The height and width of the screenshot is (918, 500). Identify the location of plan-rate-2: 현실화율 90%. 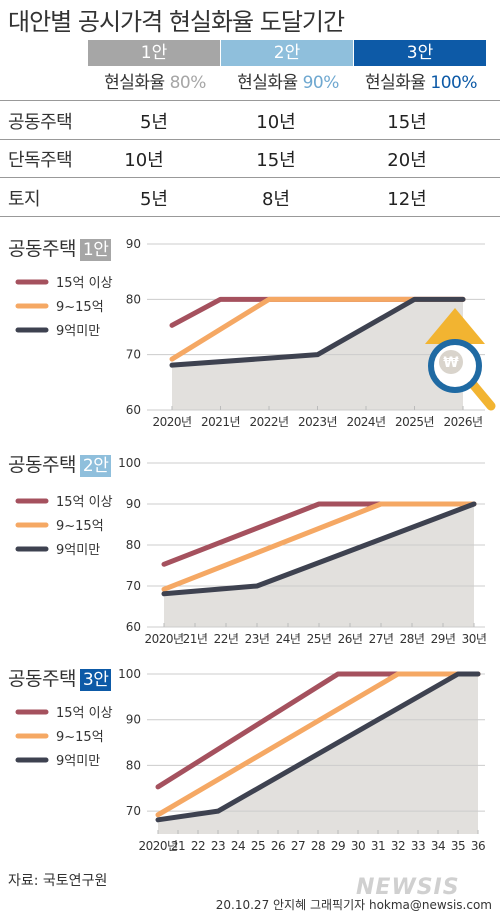
(288, 80).